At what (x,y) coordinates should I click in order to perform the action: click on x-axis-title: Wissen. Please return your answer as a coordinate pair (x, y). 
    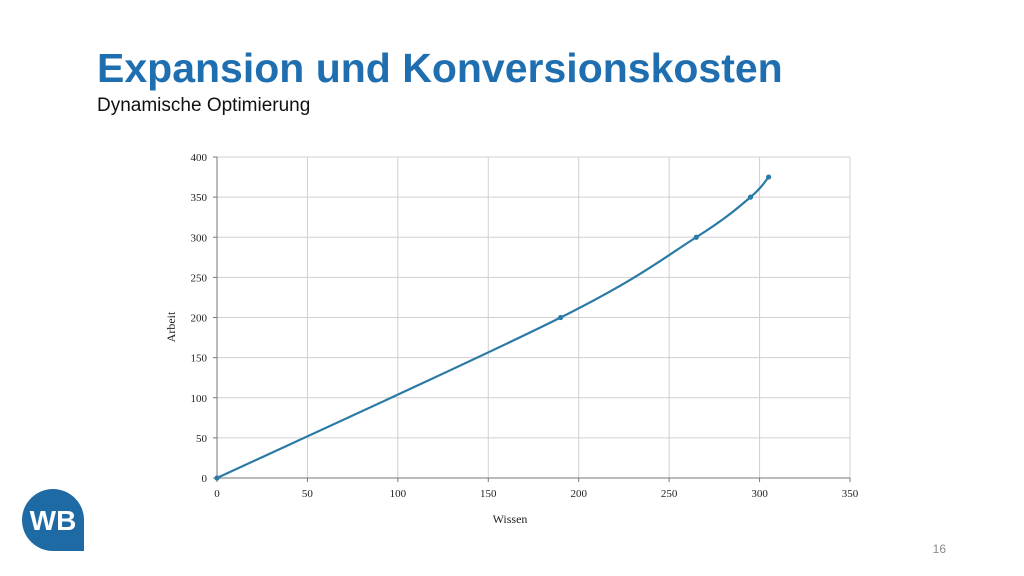
    Looking at the image, I should click on (510, 519).